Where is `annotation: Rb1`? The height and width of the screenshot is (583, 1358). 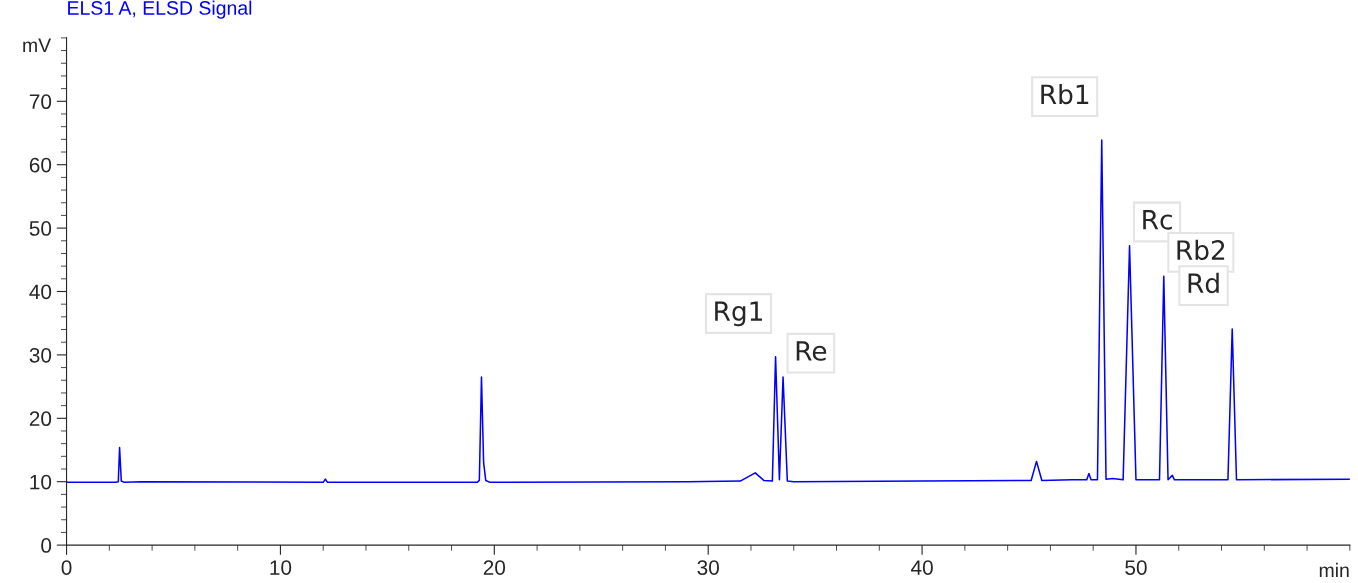
annotation: Rb1 is located at coordinates (1065, 94).